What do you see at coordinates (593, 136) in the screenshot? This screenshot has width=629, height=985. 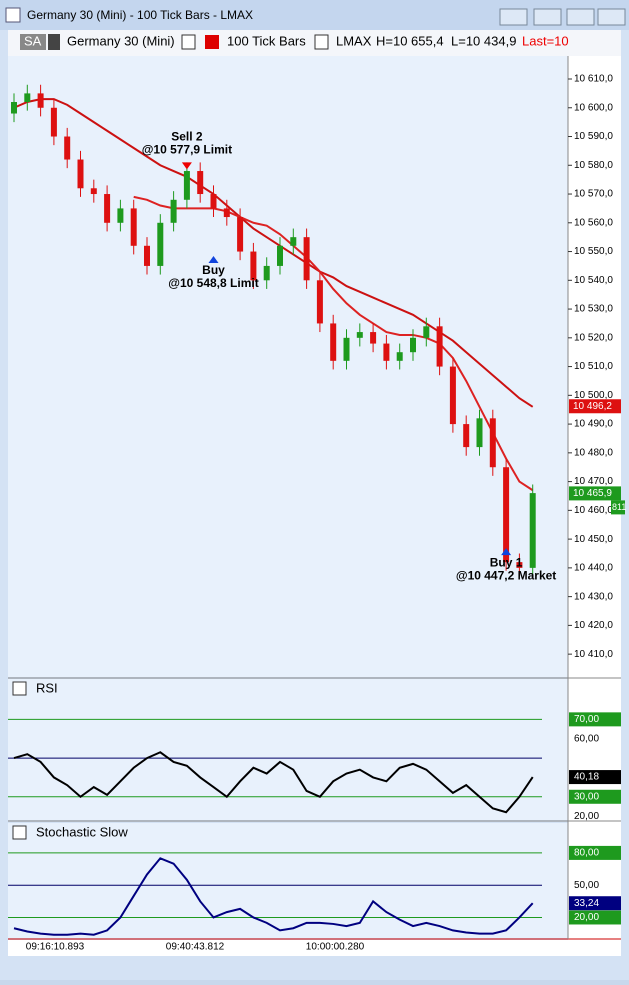 I see `y-tick-label: 10 590,0` at bounding box center [593, 136].